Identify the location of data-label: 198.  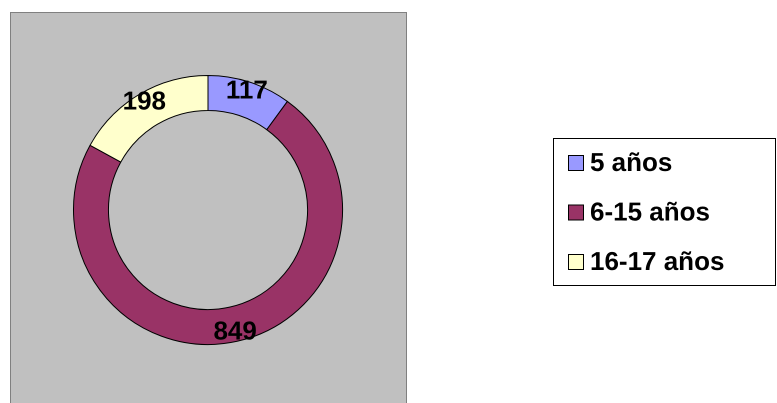
(144, 101).